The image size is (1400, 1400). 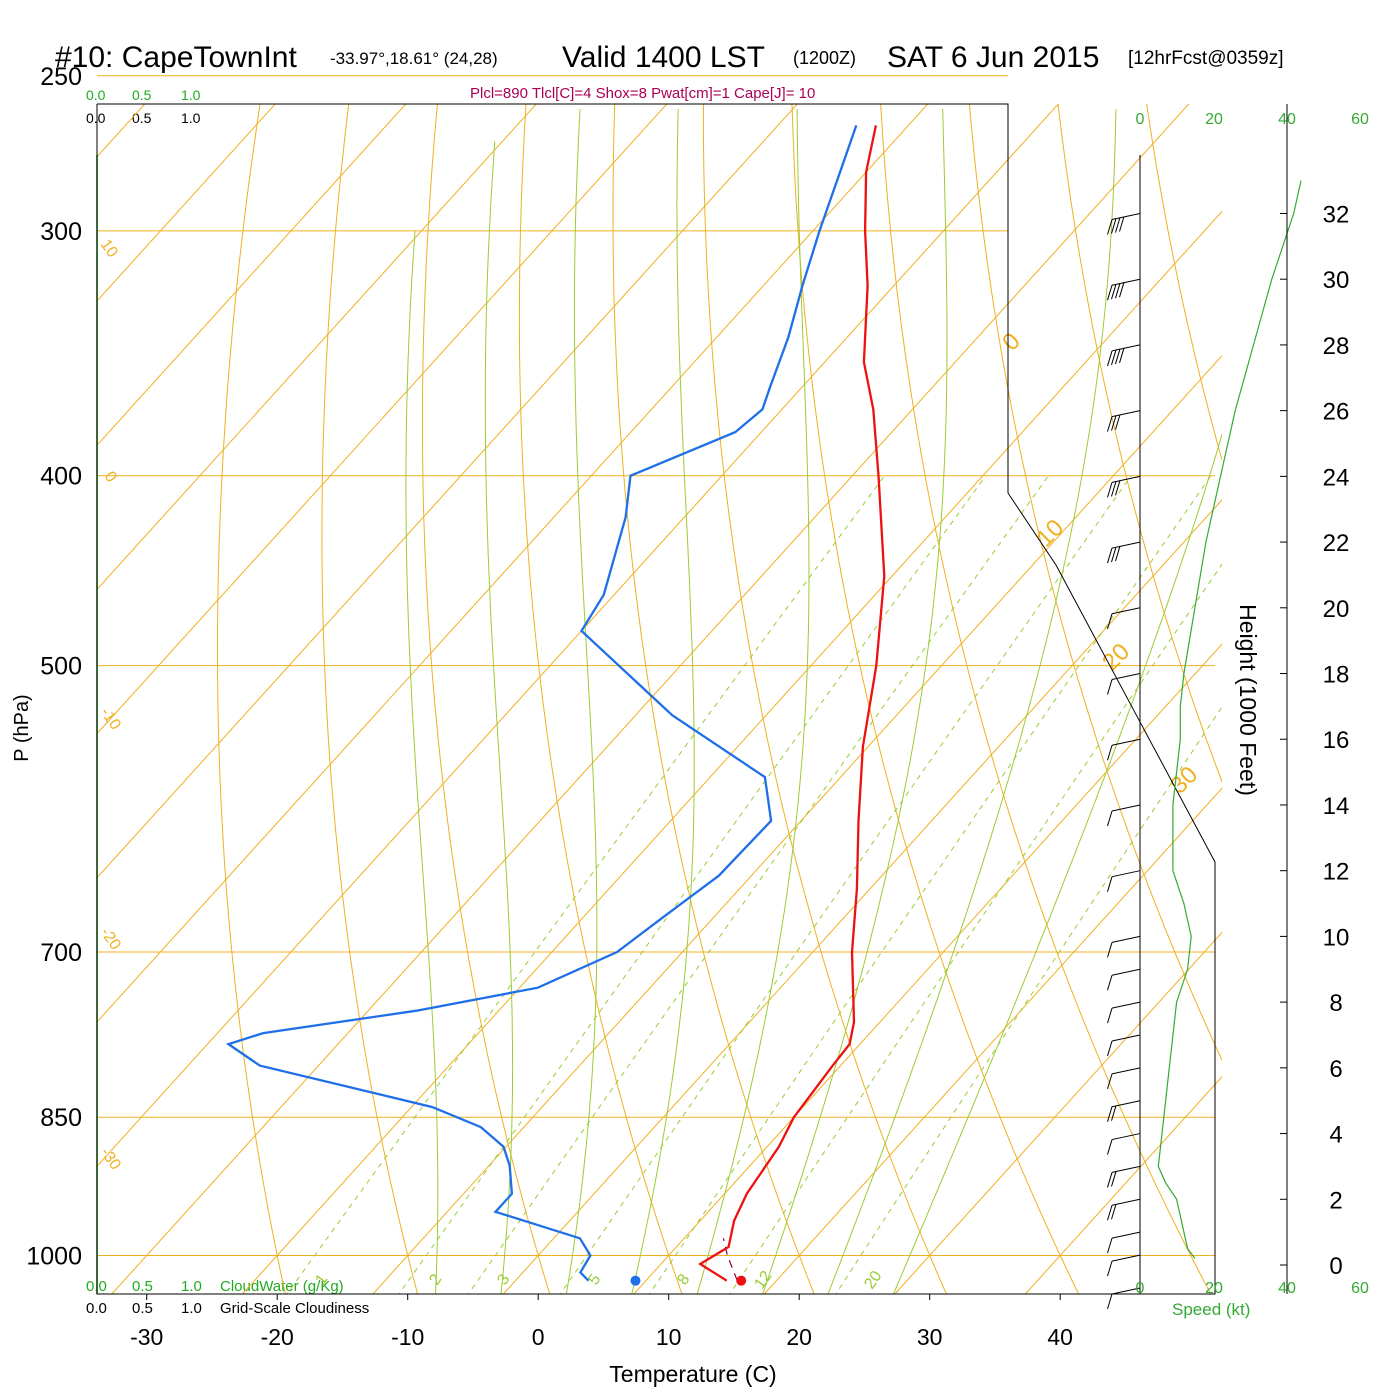 I want to click on speed-tick-label: 60, so click(x=1360, y=119).